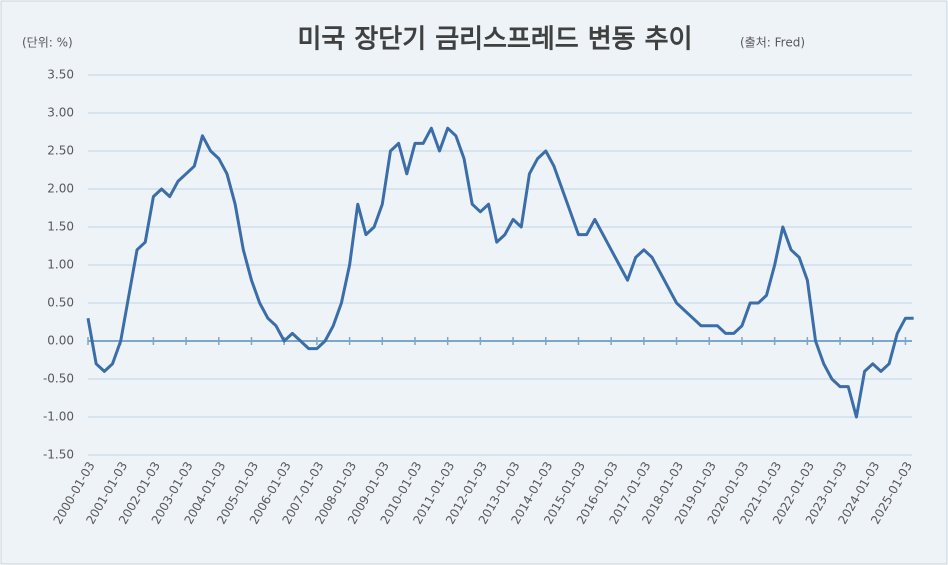 This screenshot has width=948, height=565. Describe the element at coordinates (494, 40) in the screenshot. I see `chart-title: 미국 장단기 금리스프레드 변동 추이` at that location.